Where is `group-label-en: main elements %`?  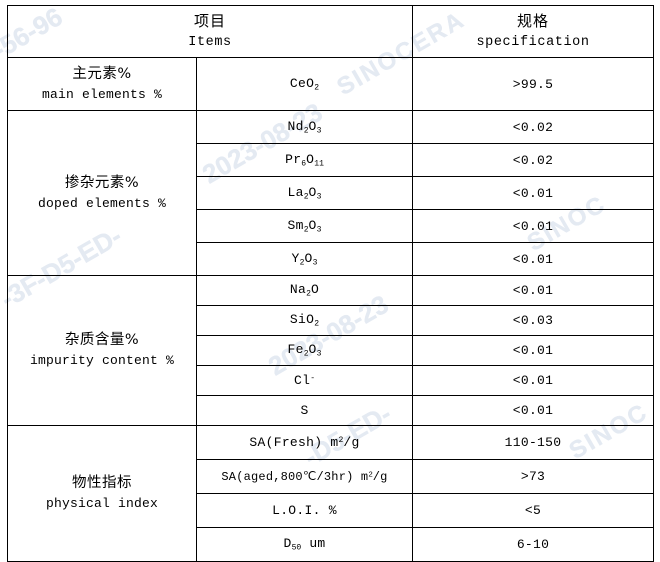 group-label-en: main elements % is located at coordinates (102, 94).